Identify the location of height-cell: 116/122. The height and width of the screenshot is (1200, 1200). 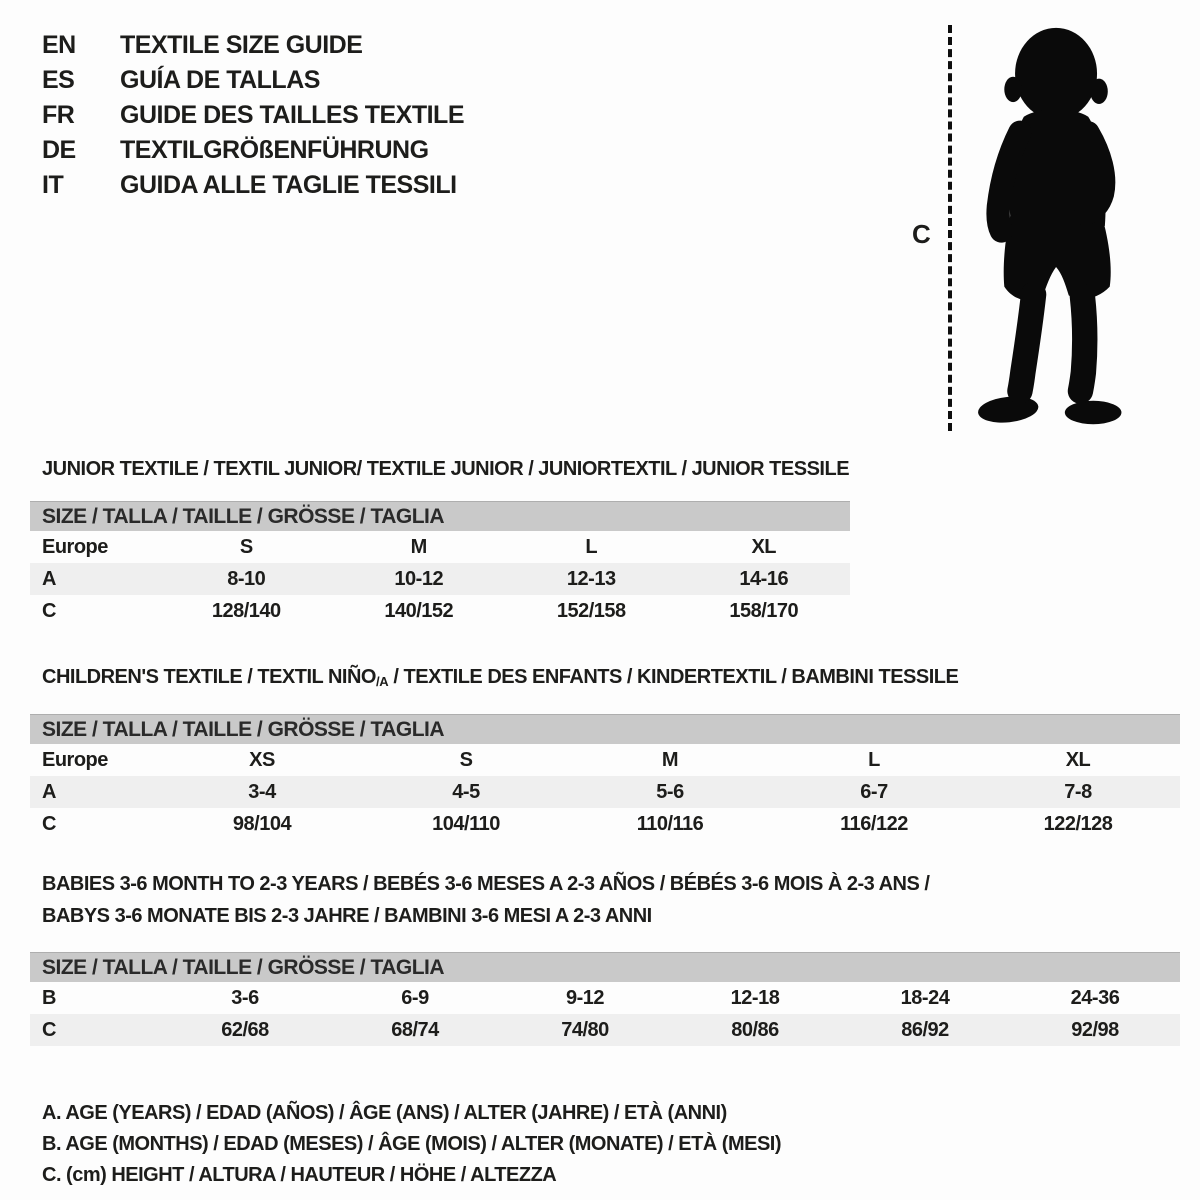
(874, 824).